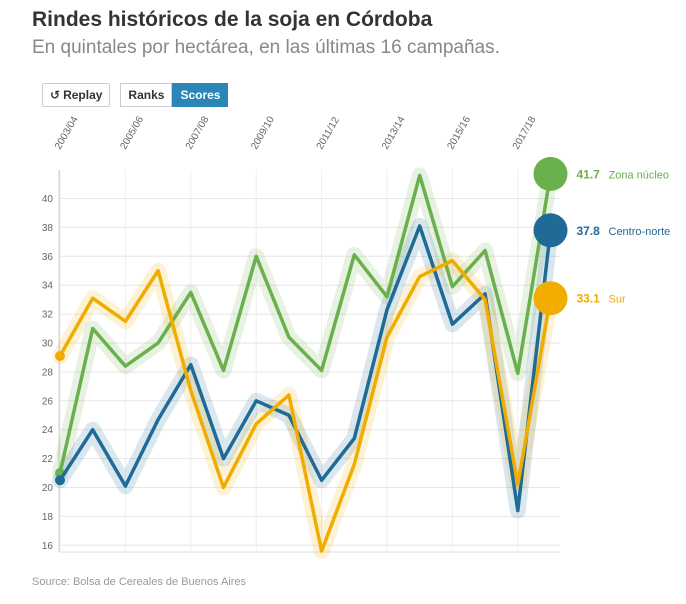  Describe the element at coordinates (640, 232) in the screenshot. I see `series-end-name: Centro-norte` at that location.